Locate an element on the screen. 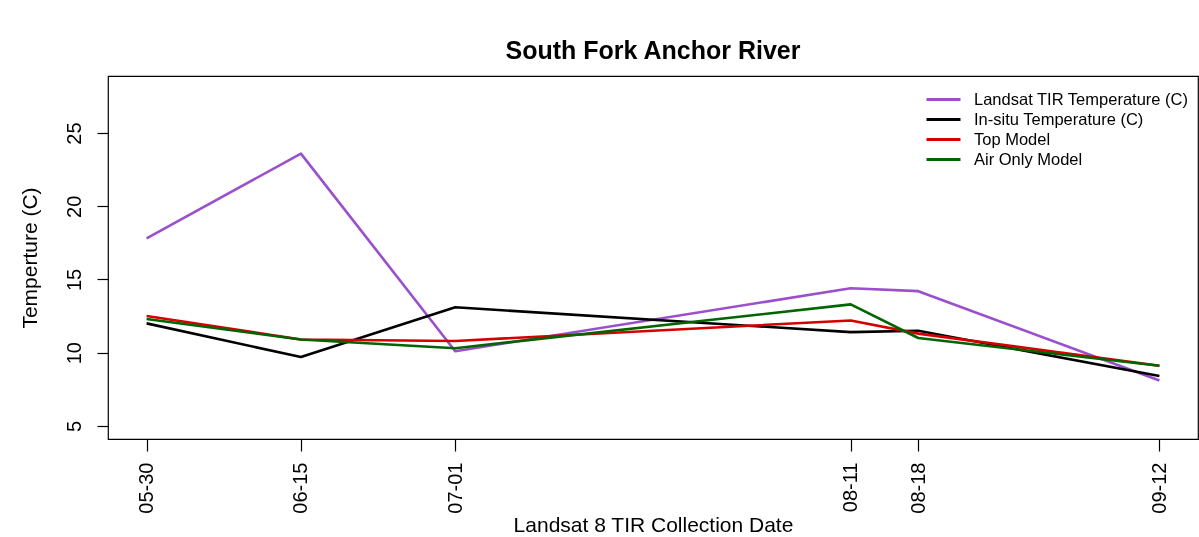 This screenshot has width=1199, height=537. legend-label: Air Only Model is located at coordinates (1028, 158).